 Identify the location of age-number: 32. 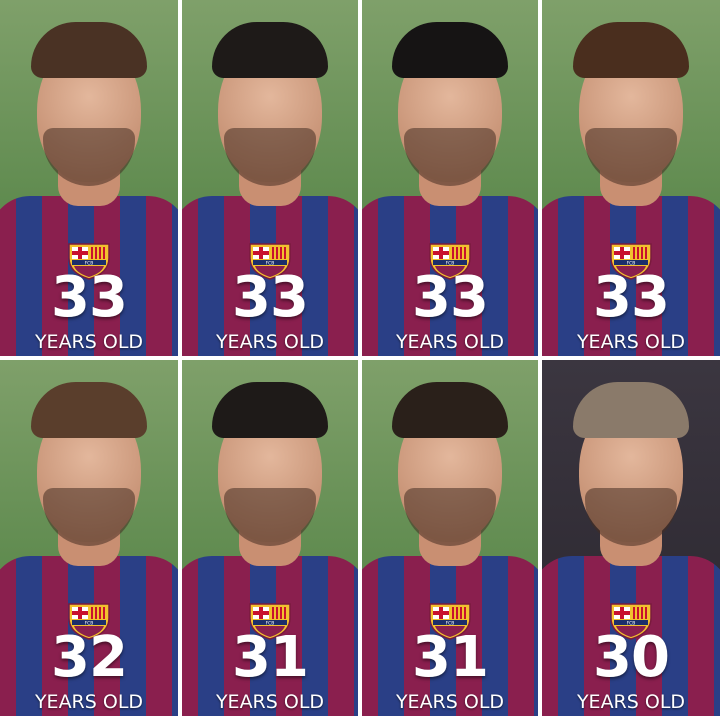
(89, 657).